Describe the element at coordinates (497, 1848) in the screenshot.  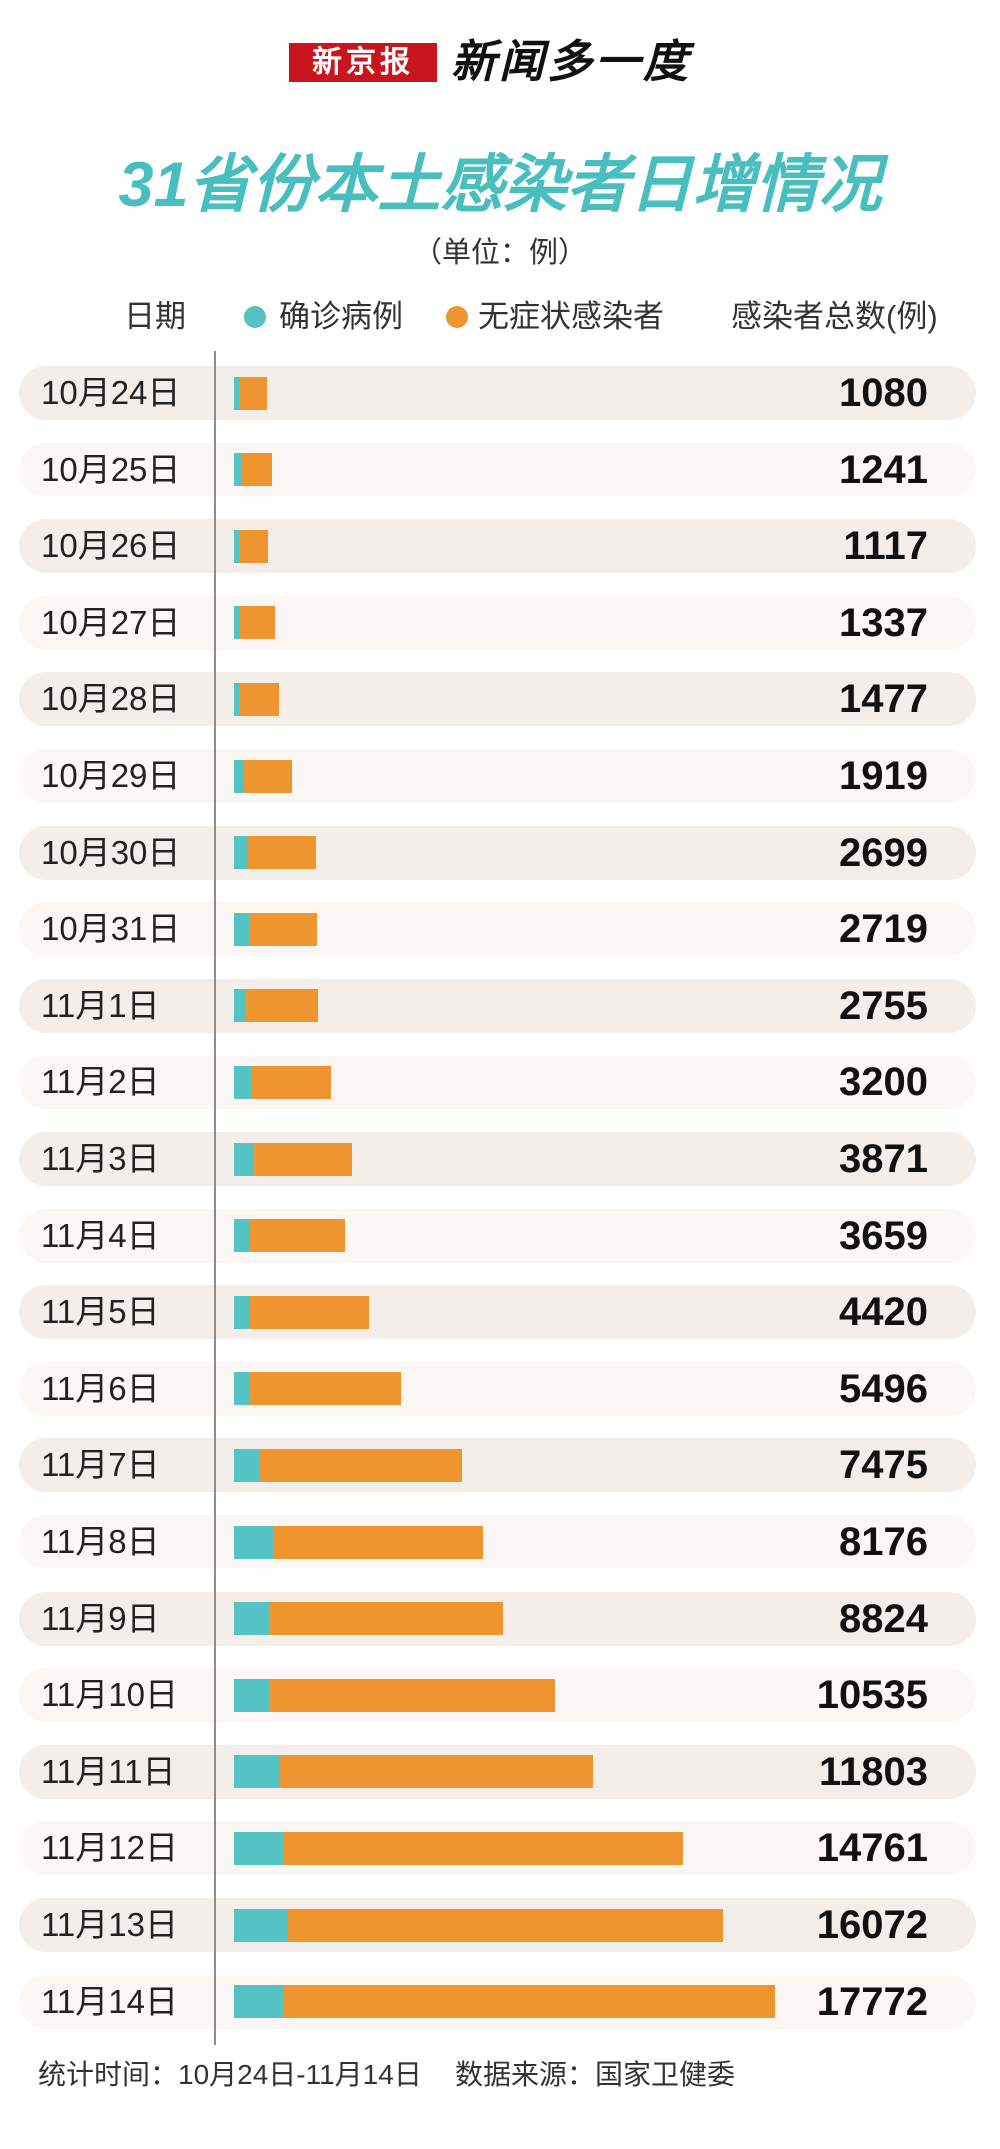
I see `chart-row: 11月12日 14761` at that location.